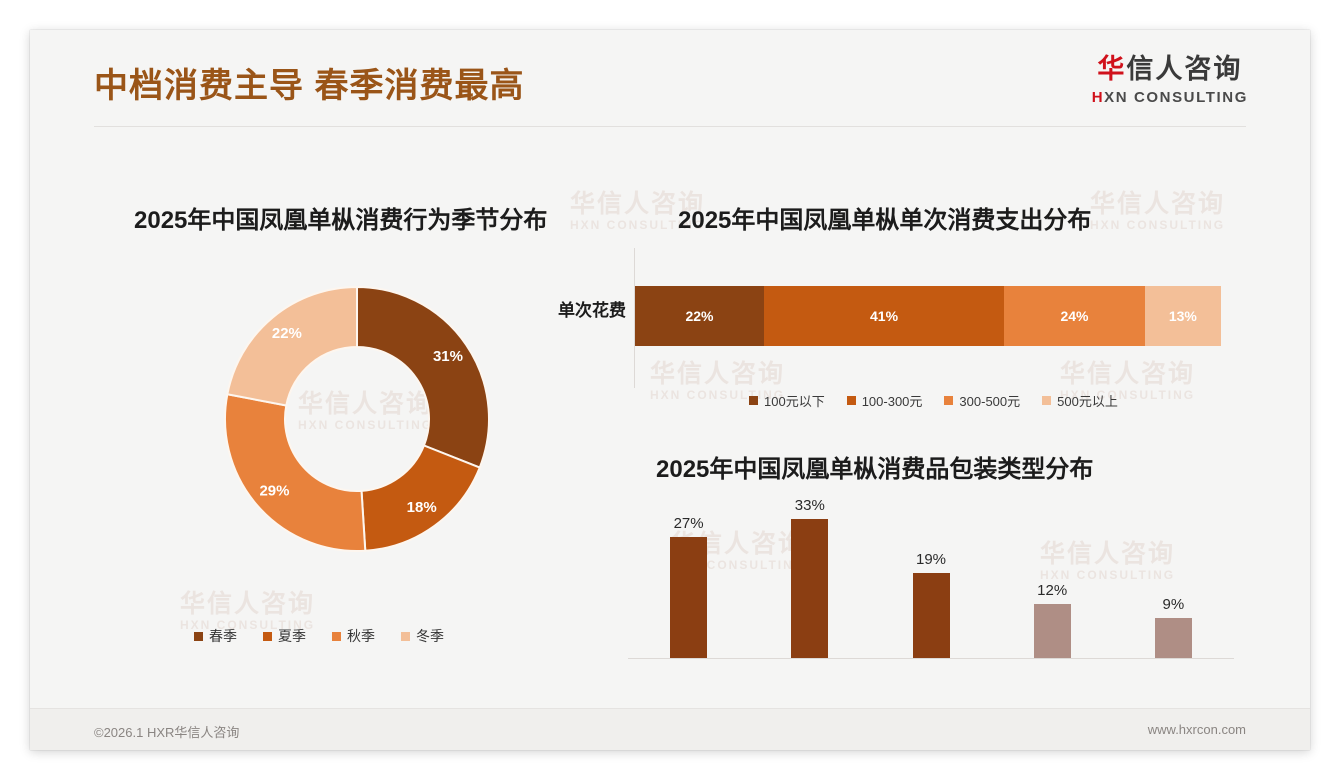  I want to click on legend-item: 100元以下, so click(787, 400).